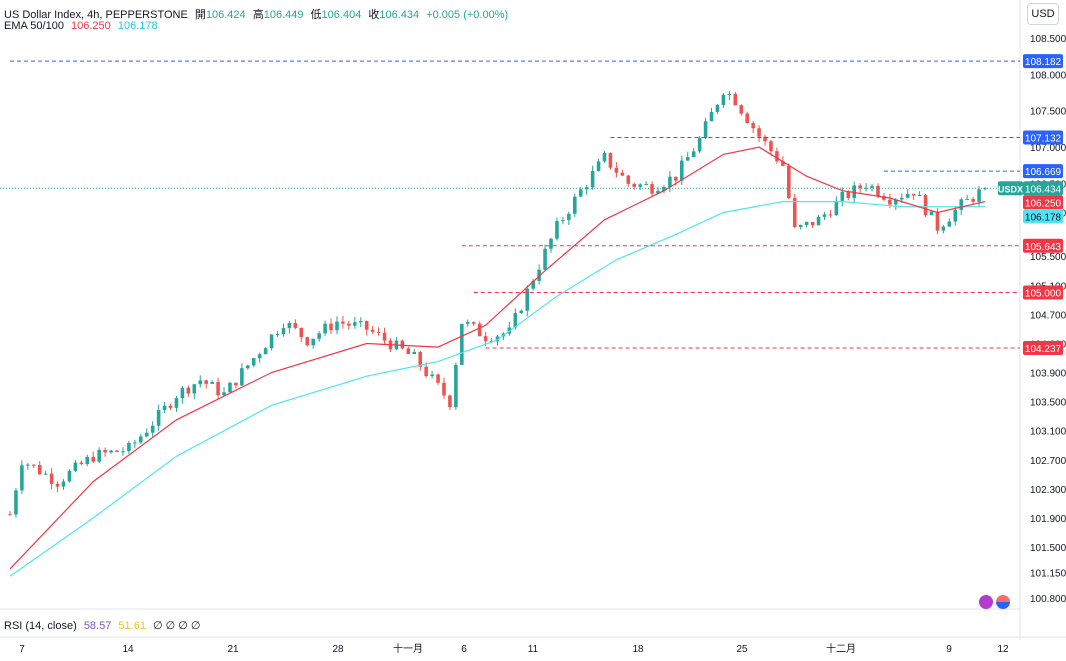 The height and width of the screenshot is (661, 1066). Describe the element at coordinates (1048, 461) in the screenshot. I see `y-tick-label: 102.700` at that location.